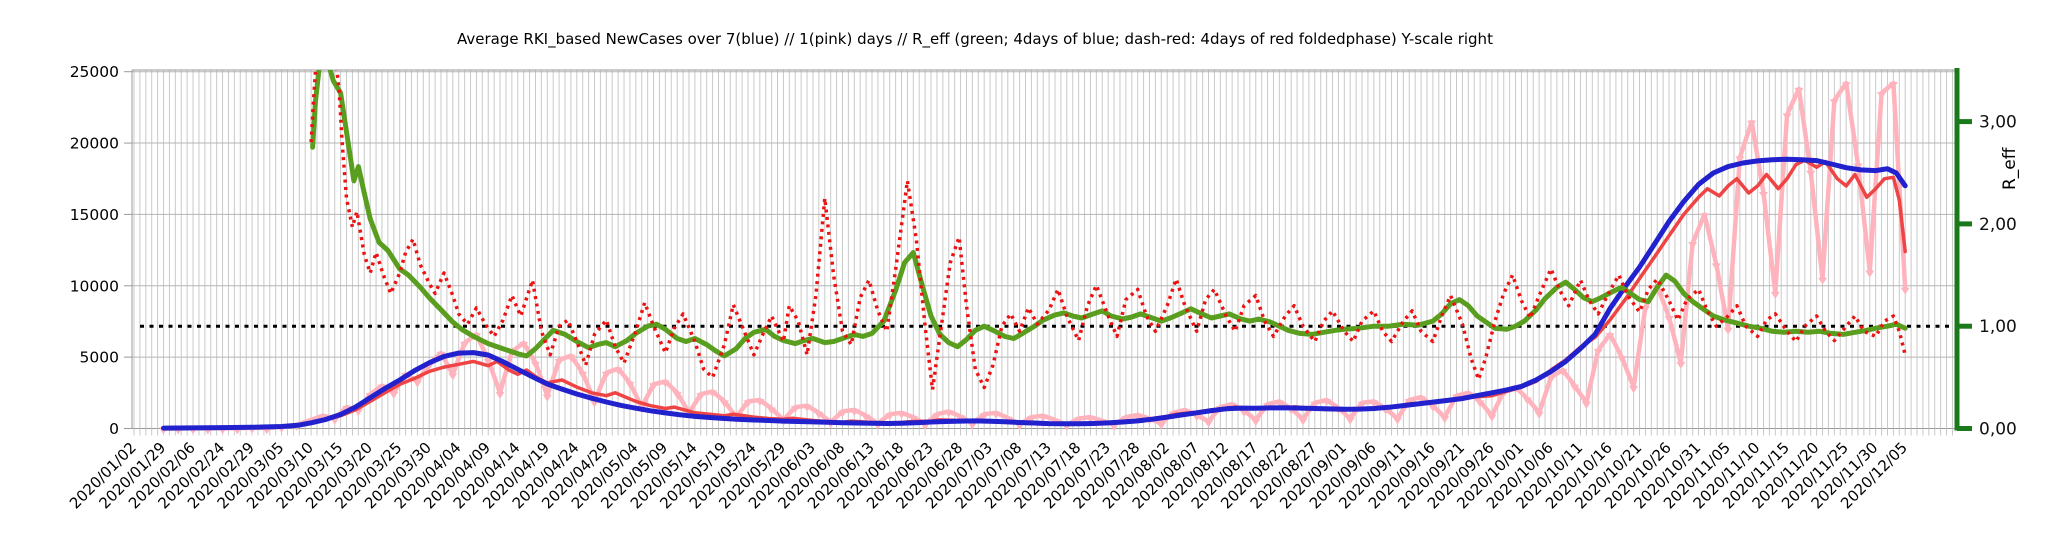 This screenshot has height=540, width=2048. What do you see at coordinates (94, 144) in the screenshot?
I see `y-left-tick-label: 20000` at bounding box center [94, 144].